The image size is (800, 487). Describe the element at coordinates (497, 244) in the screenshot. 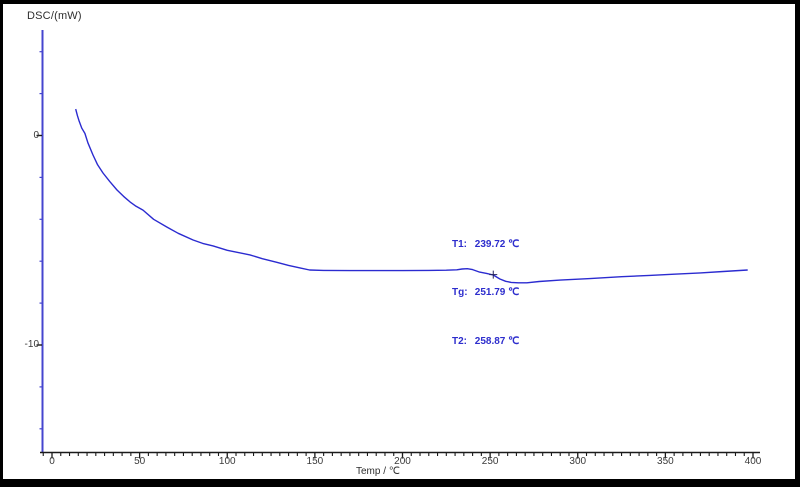

I see `annotation-t1-value: 239.72 ℃` at that location.